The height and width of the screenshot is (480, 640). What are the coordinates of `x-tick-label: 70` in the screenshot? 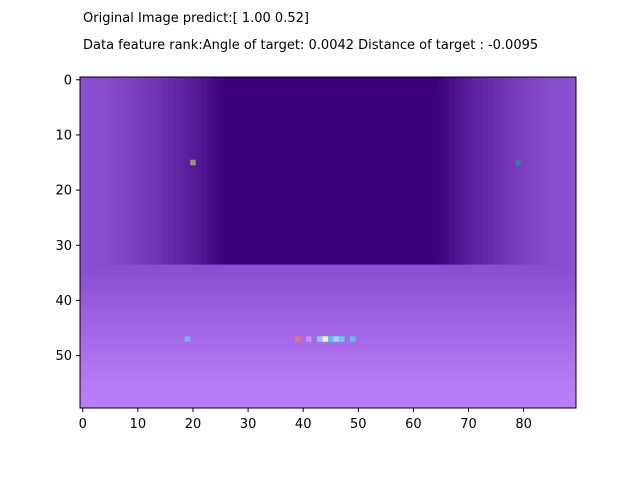 It's located at (468, 424).